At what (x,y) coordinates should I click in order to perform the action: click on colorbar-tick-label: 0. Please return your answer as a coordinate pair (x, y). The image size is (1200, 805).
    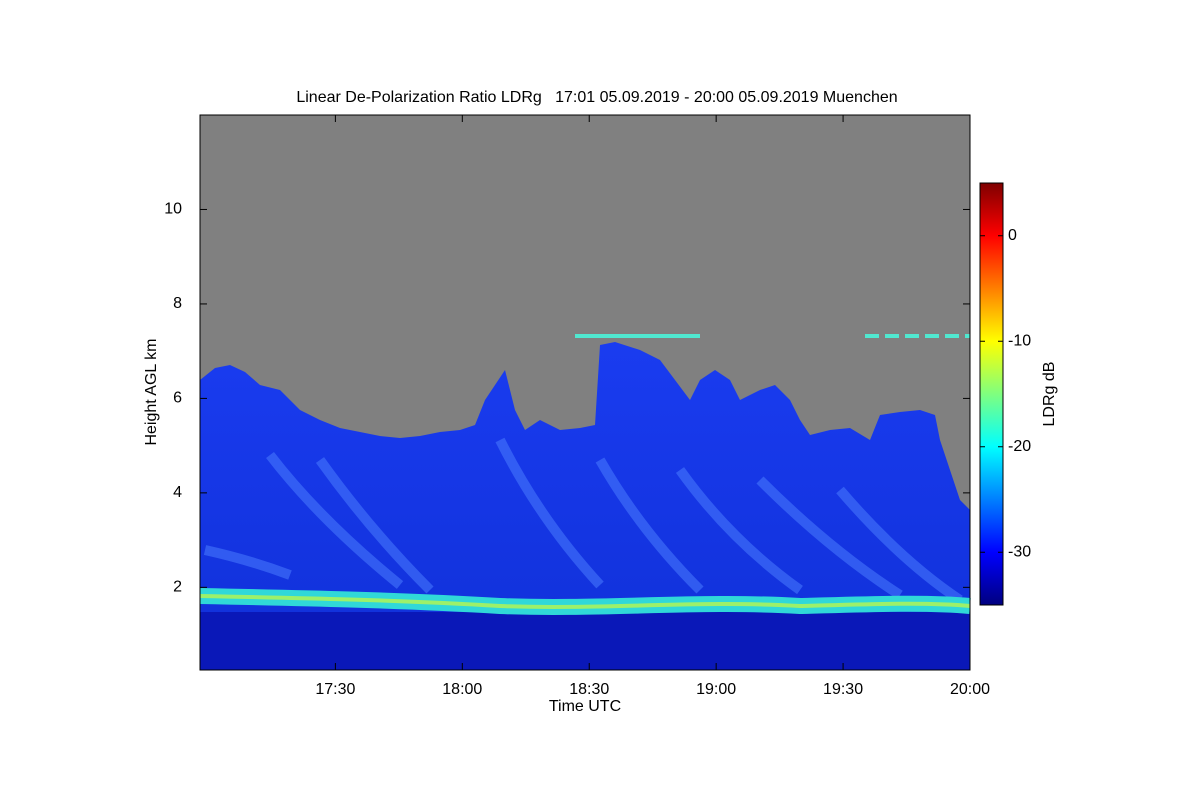
    Looking at the image, I should click on (1012, 235).